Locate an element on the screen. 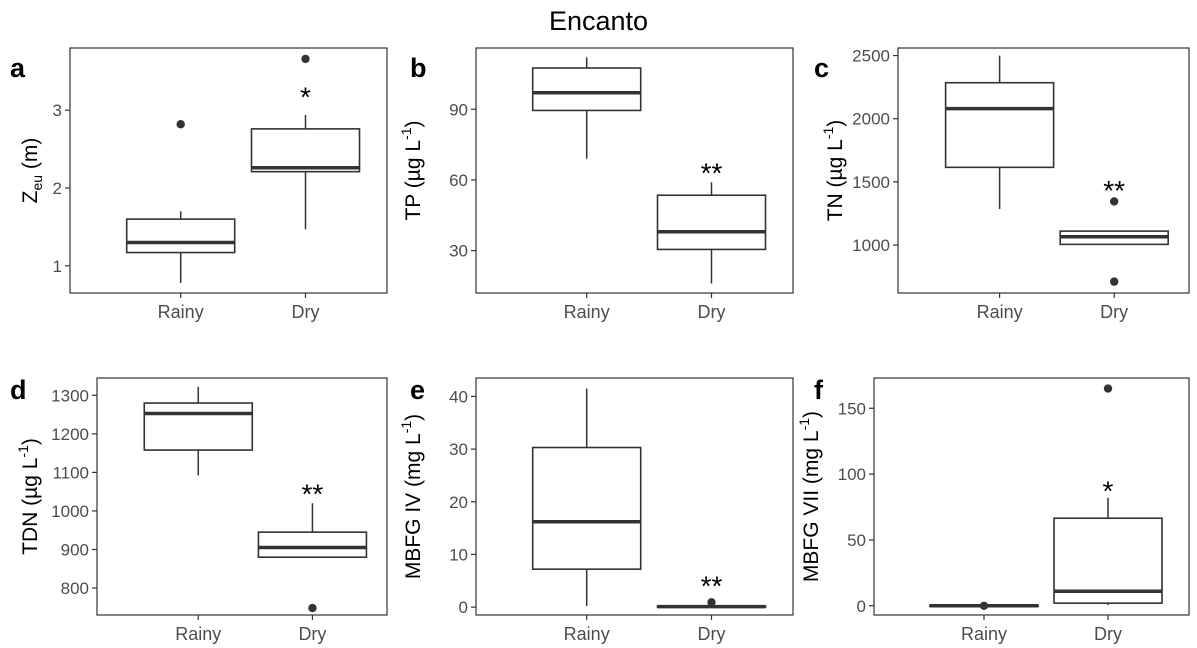 This screenshot has width=1197, height=648. y-axis-label: Zeu (m) is located at coordinates (32, 171).